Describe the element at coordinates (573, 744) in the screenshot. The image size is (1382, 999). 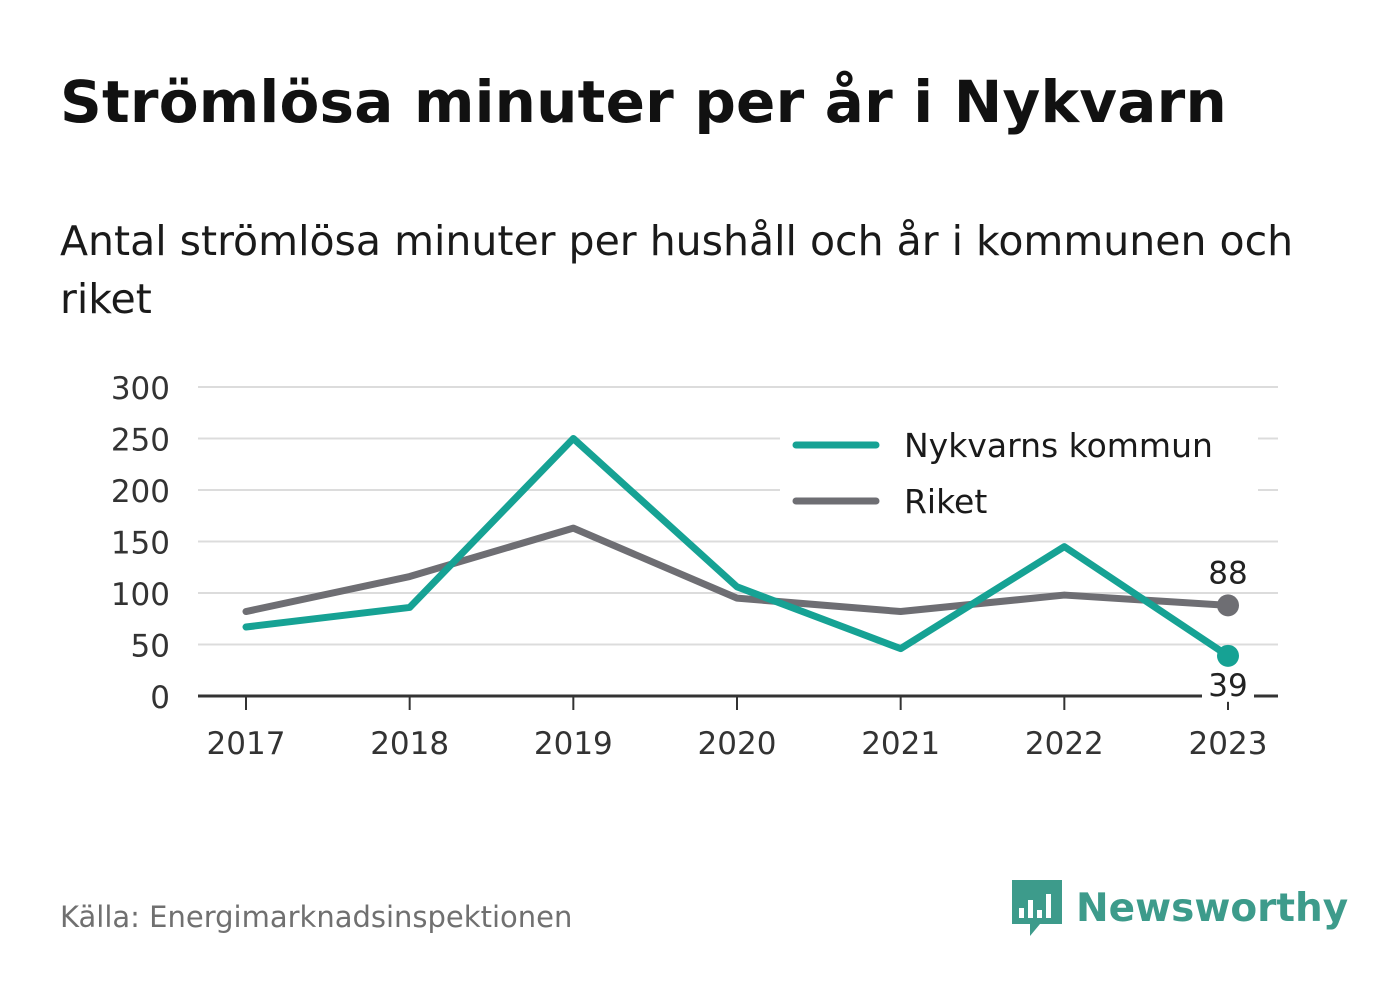
I see `x-tick-label: 2019` at that location.